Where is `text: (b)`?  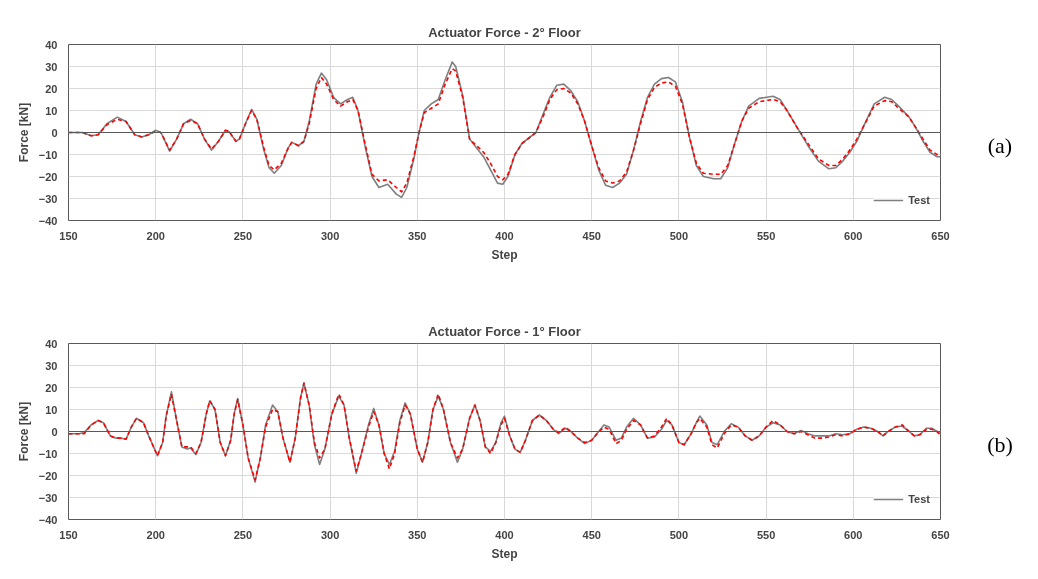 text: (b) is located at coordinates (1000, 445).